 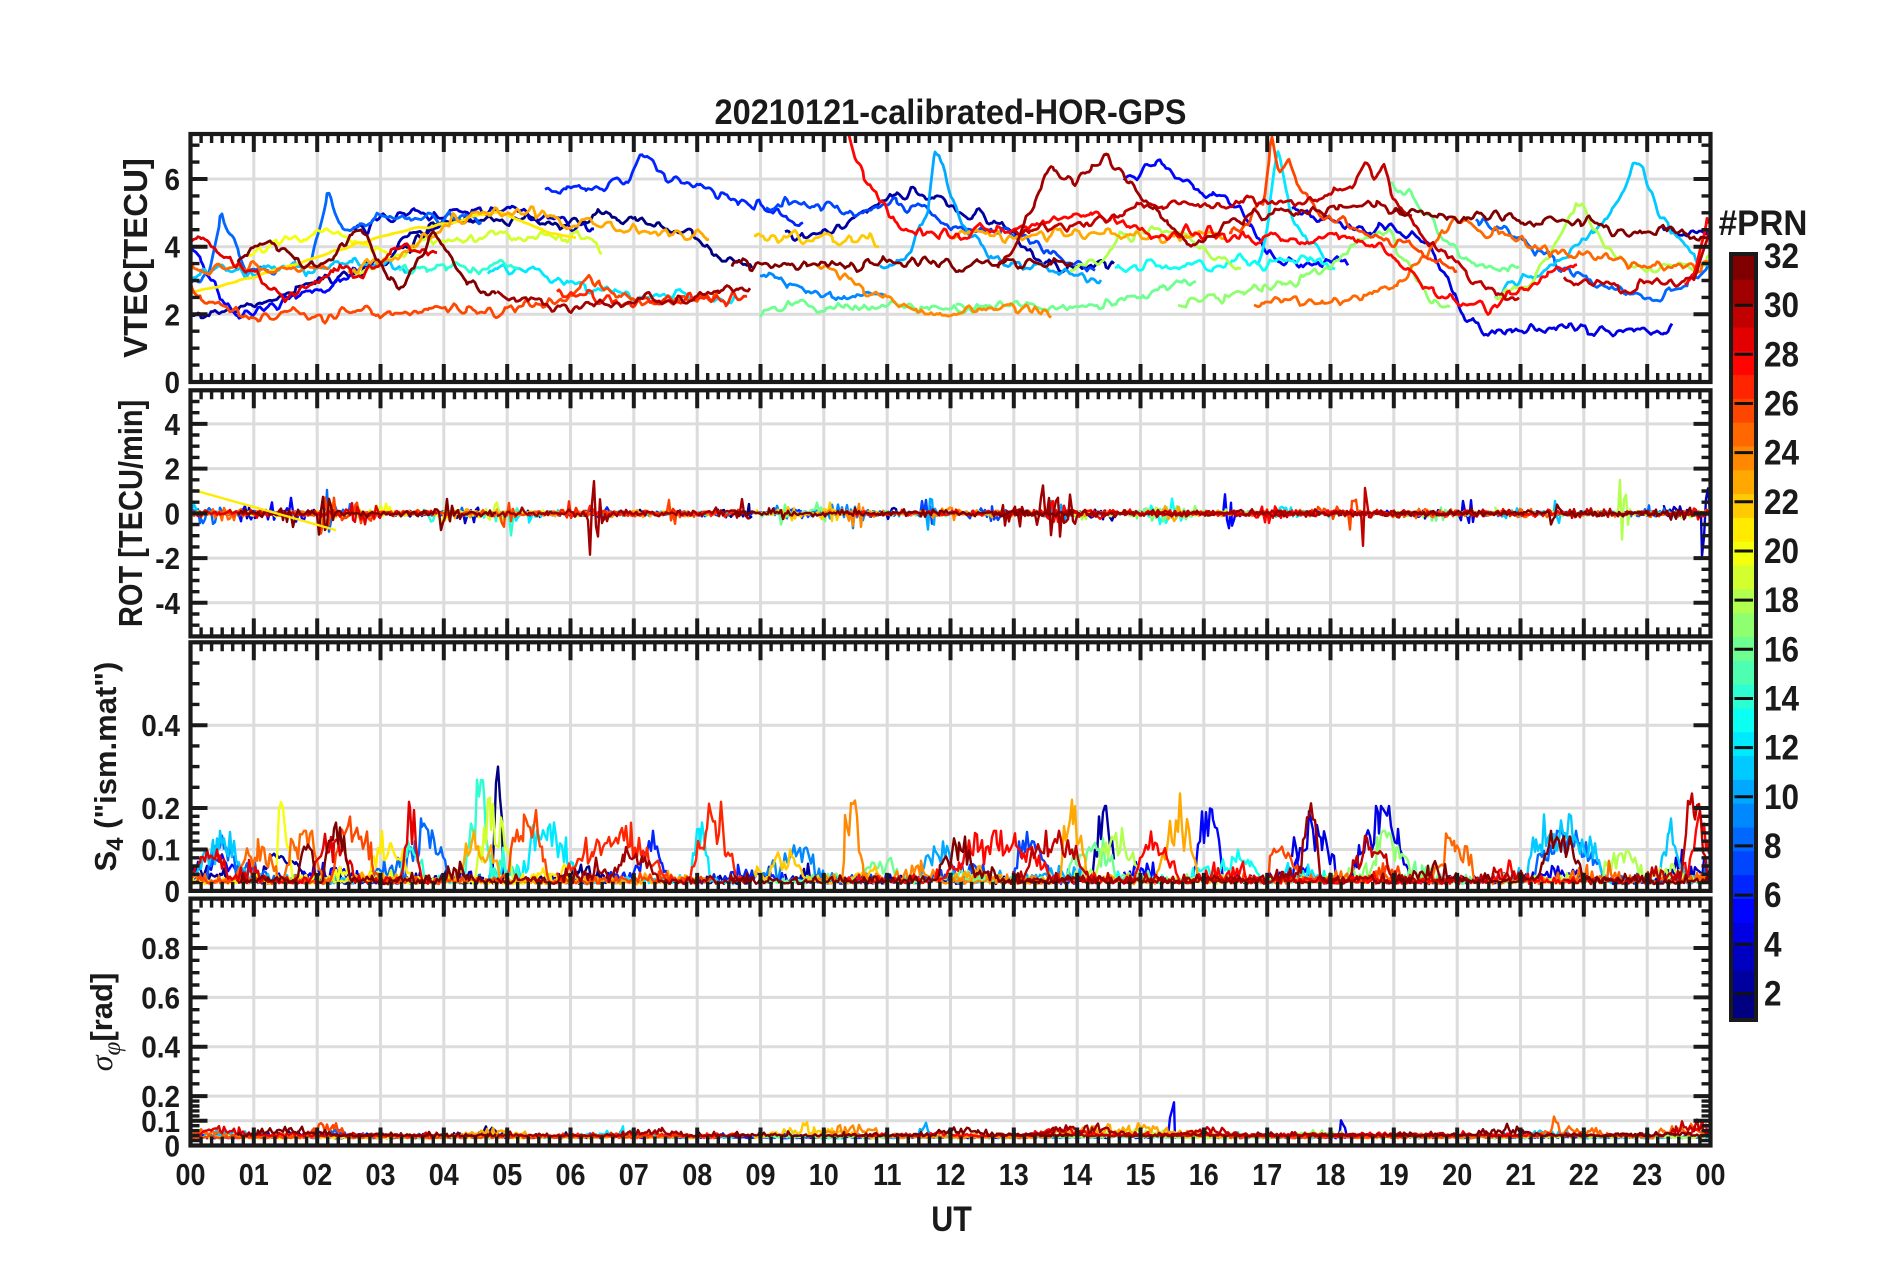 What do you see at coordinates (254, 1175) in the screenshot?
I see `svg-text: 01` at bounding box center [254, 1175].